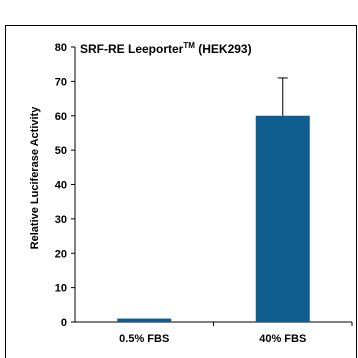 Image resolution: width=358 pixels, height=358 pixels. Describe the element at coordinates (61, 289) in the screenshot. I see `y-tick-label: 10` at that location.